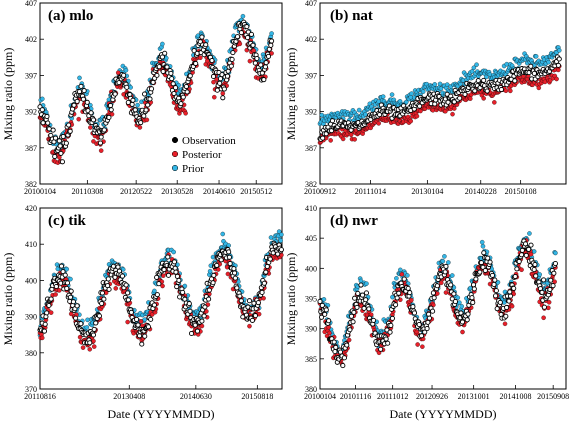 Image resolution: width=569 pixels, height=423 pixels. What do you see at coordinates (311, 238) in the screenshot?
I see `ytick-label: 405` at bounding box center [311, 238].